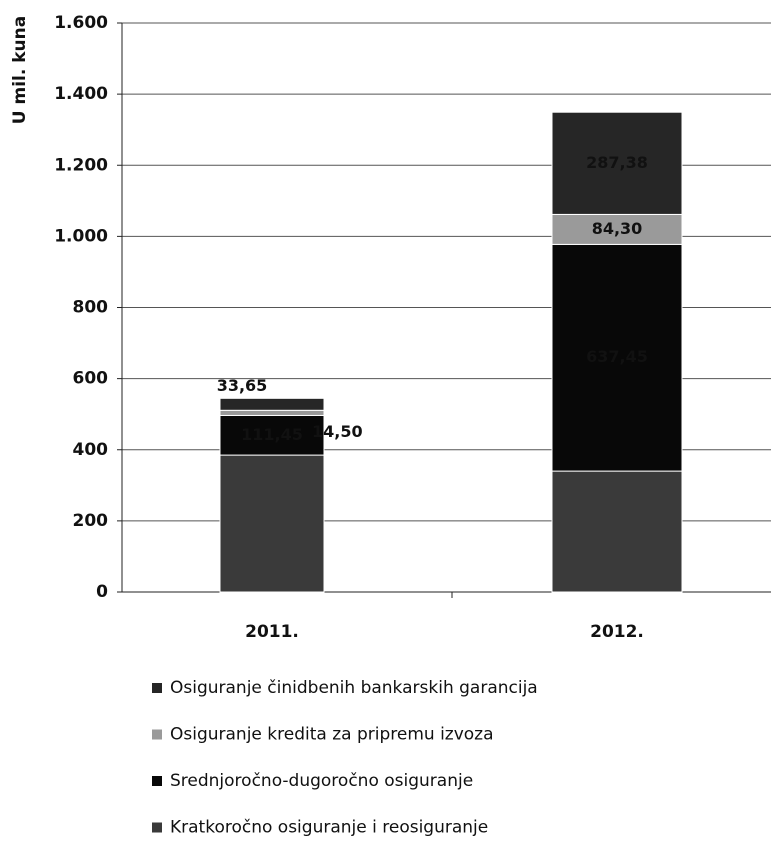  I want to click on legend-label: Osiguranje kredita za pripremu izvoza, so click(332, 735).